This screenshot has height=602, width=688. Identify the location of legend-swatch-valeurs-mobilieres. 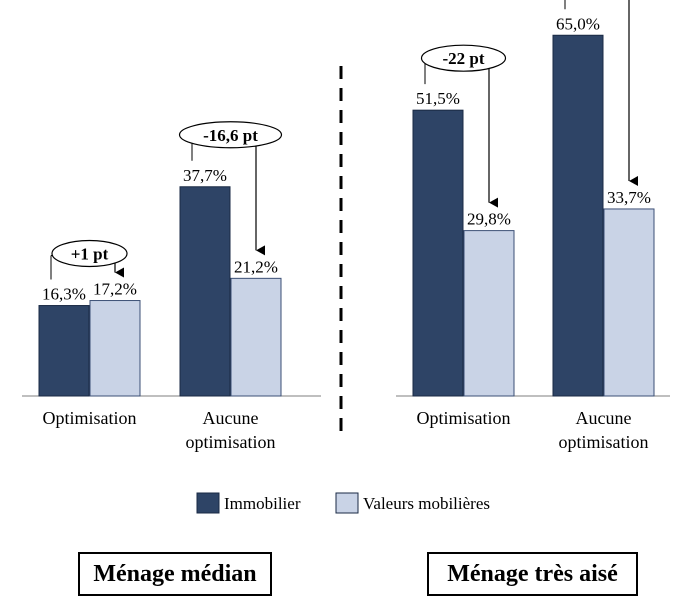
(347, 503).